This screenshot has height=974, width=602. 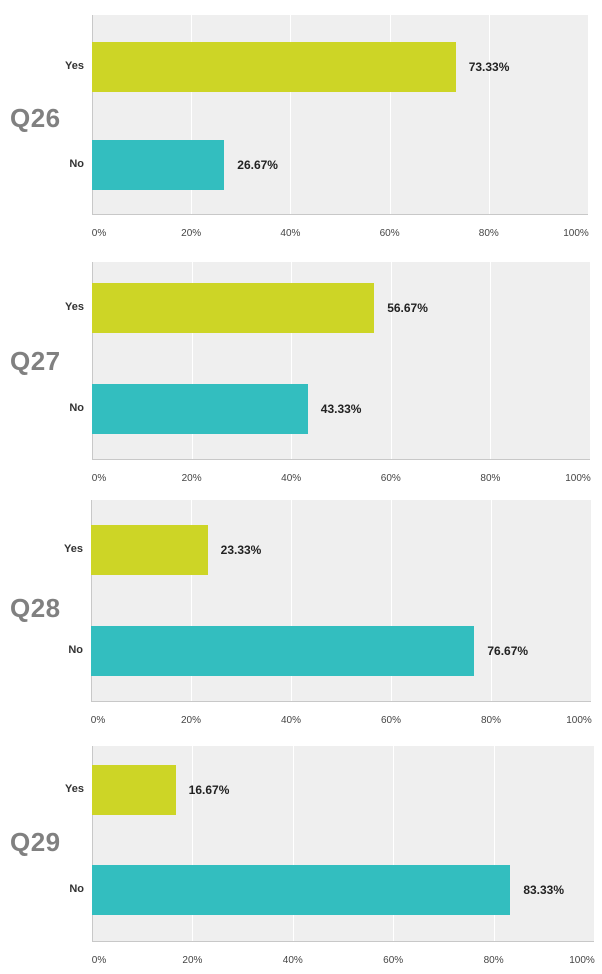 I want to click on data-label: 26.67%, so click(x=257, y=165).